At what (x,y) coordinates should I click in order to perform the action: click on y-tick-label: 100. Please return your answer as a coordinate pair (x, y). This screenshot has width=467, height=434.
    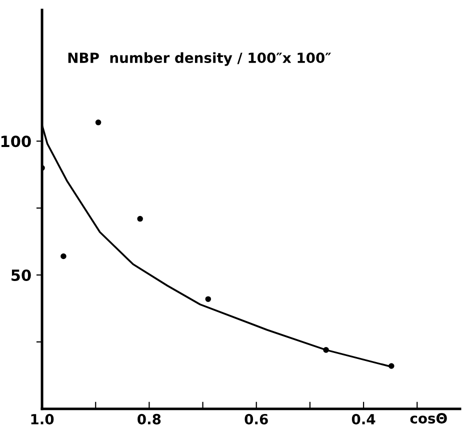
    Looking at the image, I should click on (16, 142).